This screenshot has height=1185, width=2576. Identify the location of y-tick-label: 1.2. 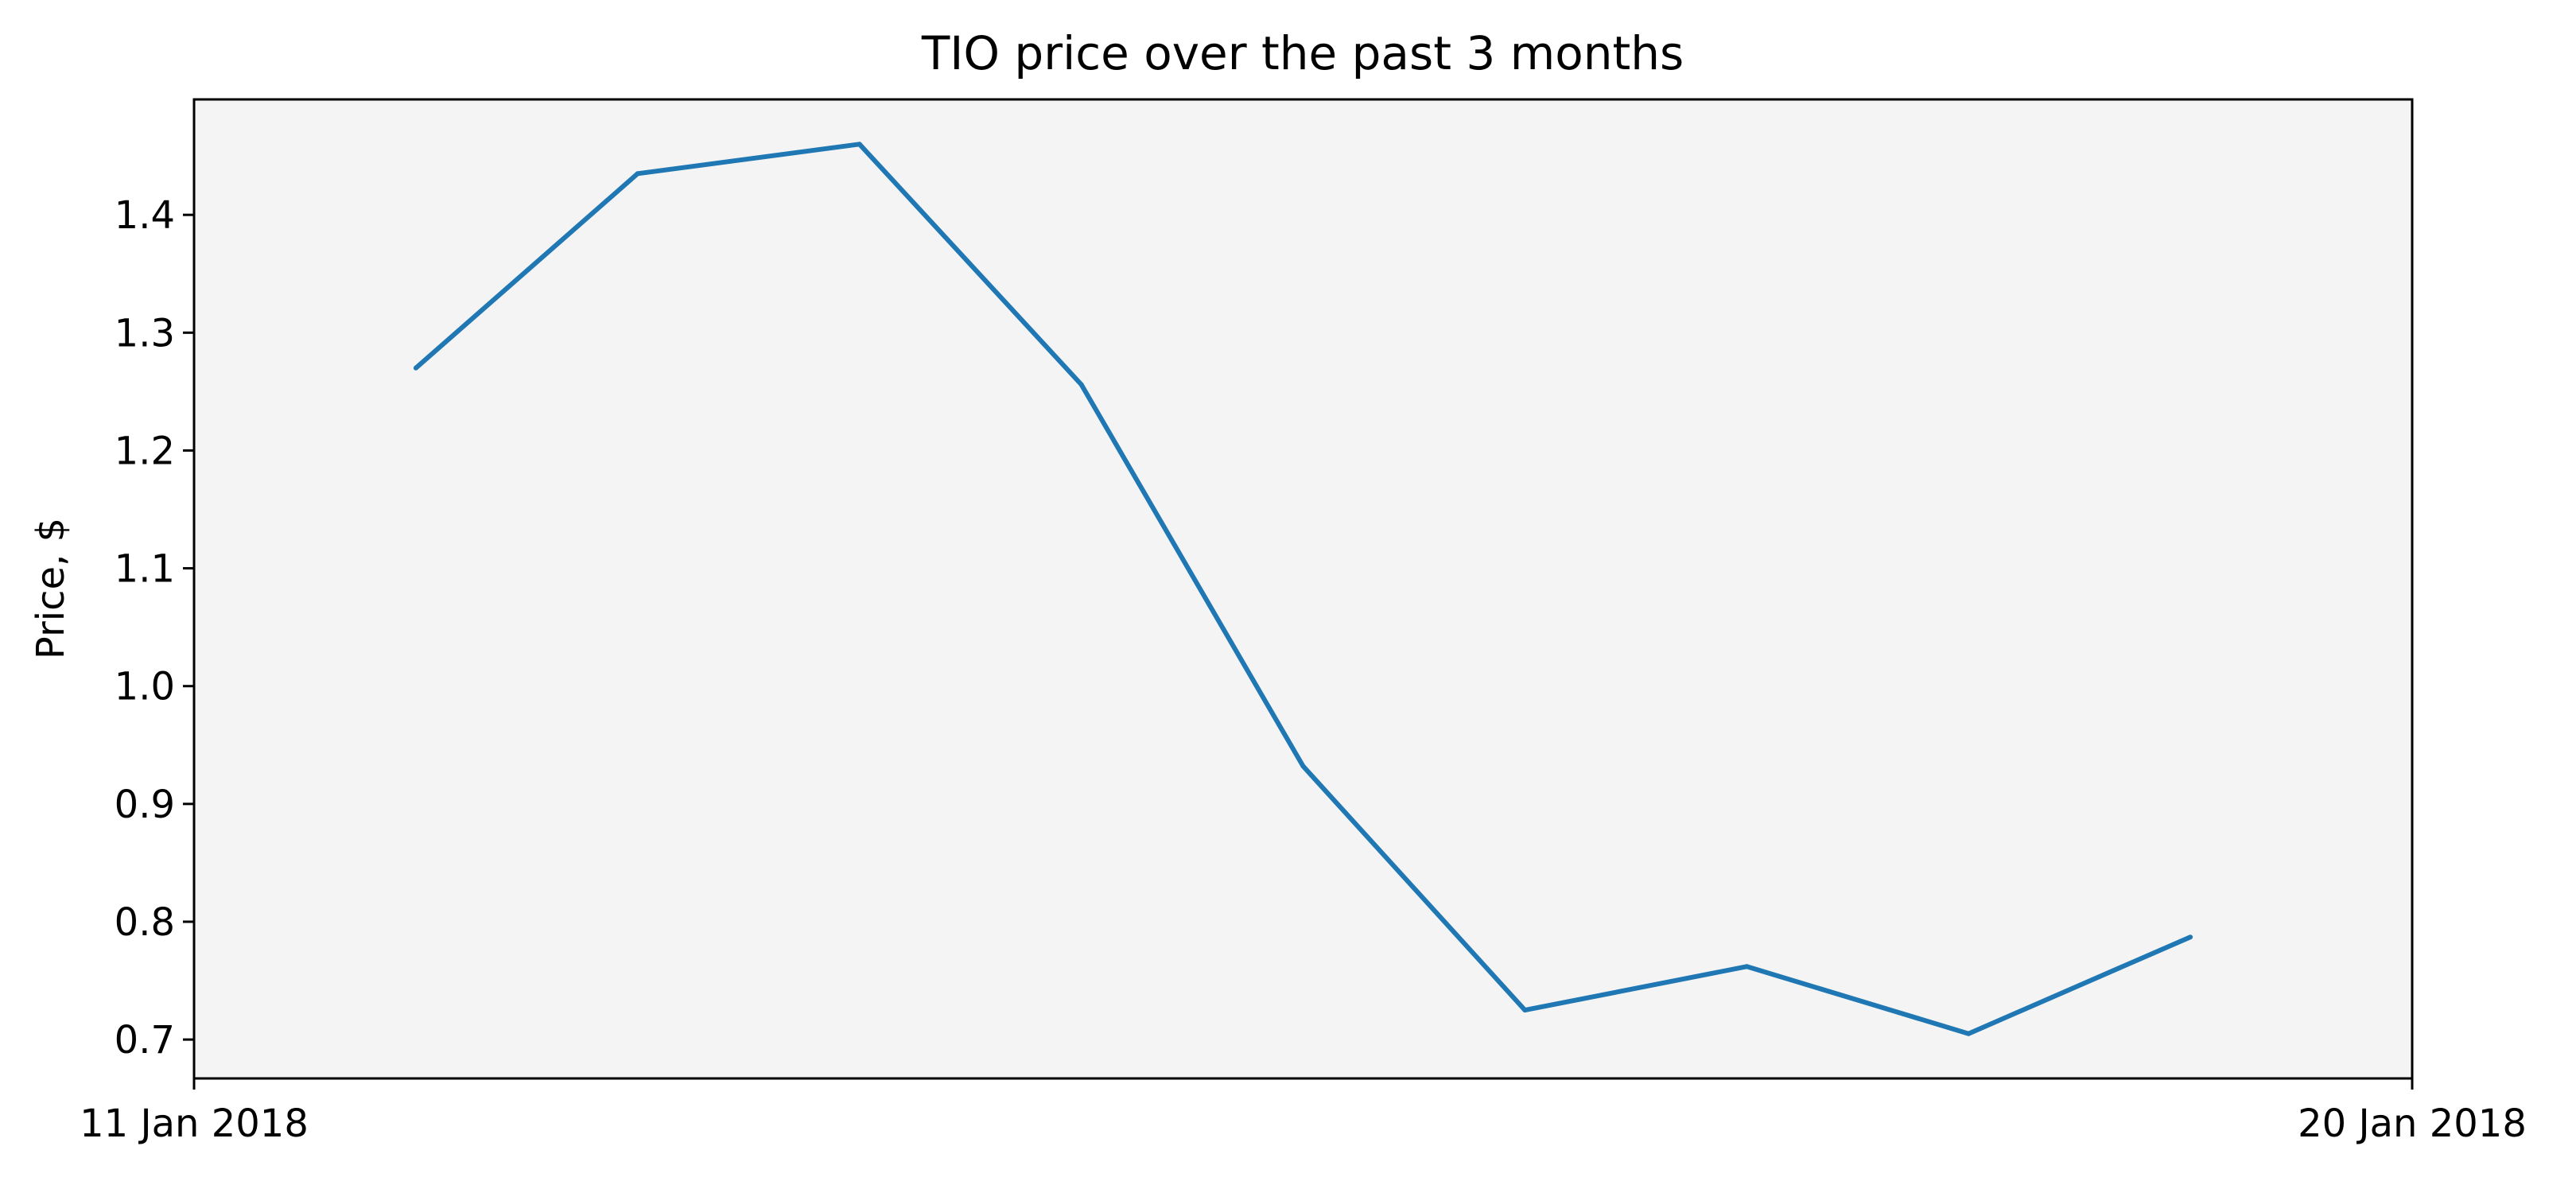
(145, 451).